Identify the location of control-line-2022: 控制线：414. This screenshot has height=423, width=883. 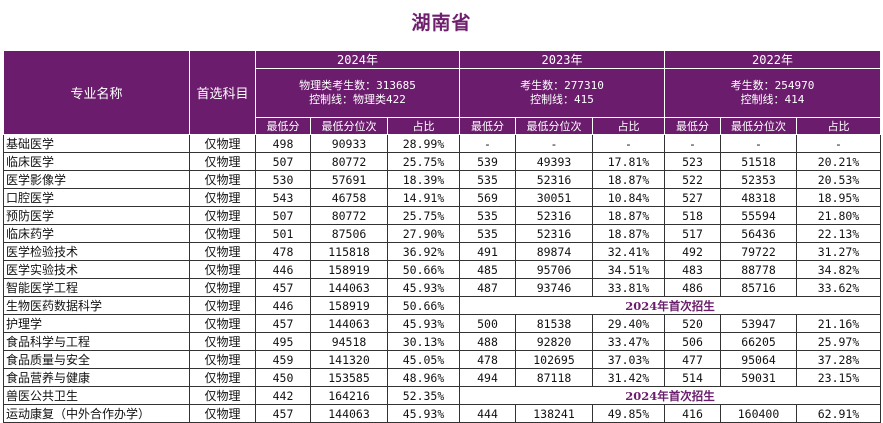
(772, 99).